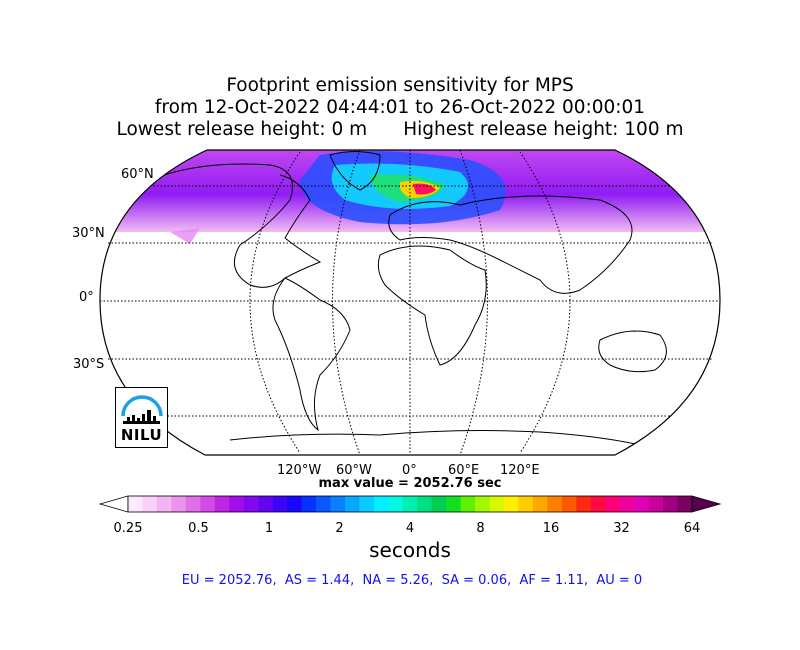 The height and width of the screenshot is (650, 800). I want to click on sensitivity-fringe, so click(185, 236).